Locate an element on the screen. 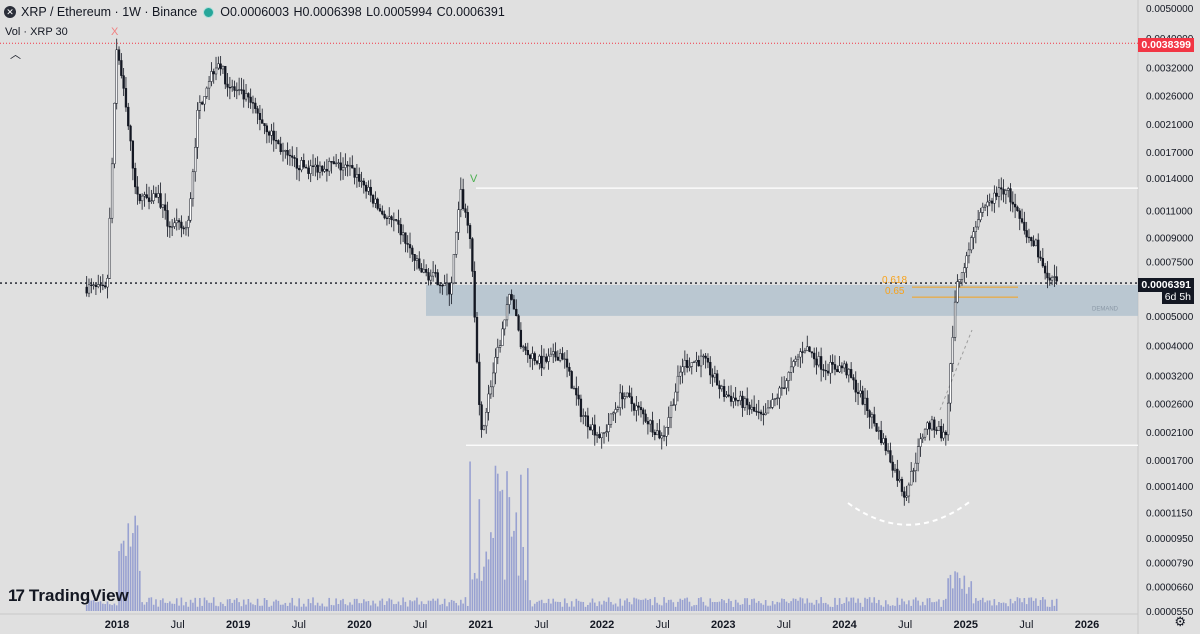  settings-gear-icon: ⚙ is located at coordinates (1180, 621).